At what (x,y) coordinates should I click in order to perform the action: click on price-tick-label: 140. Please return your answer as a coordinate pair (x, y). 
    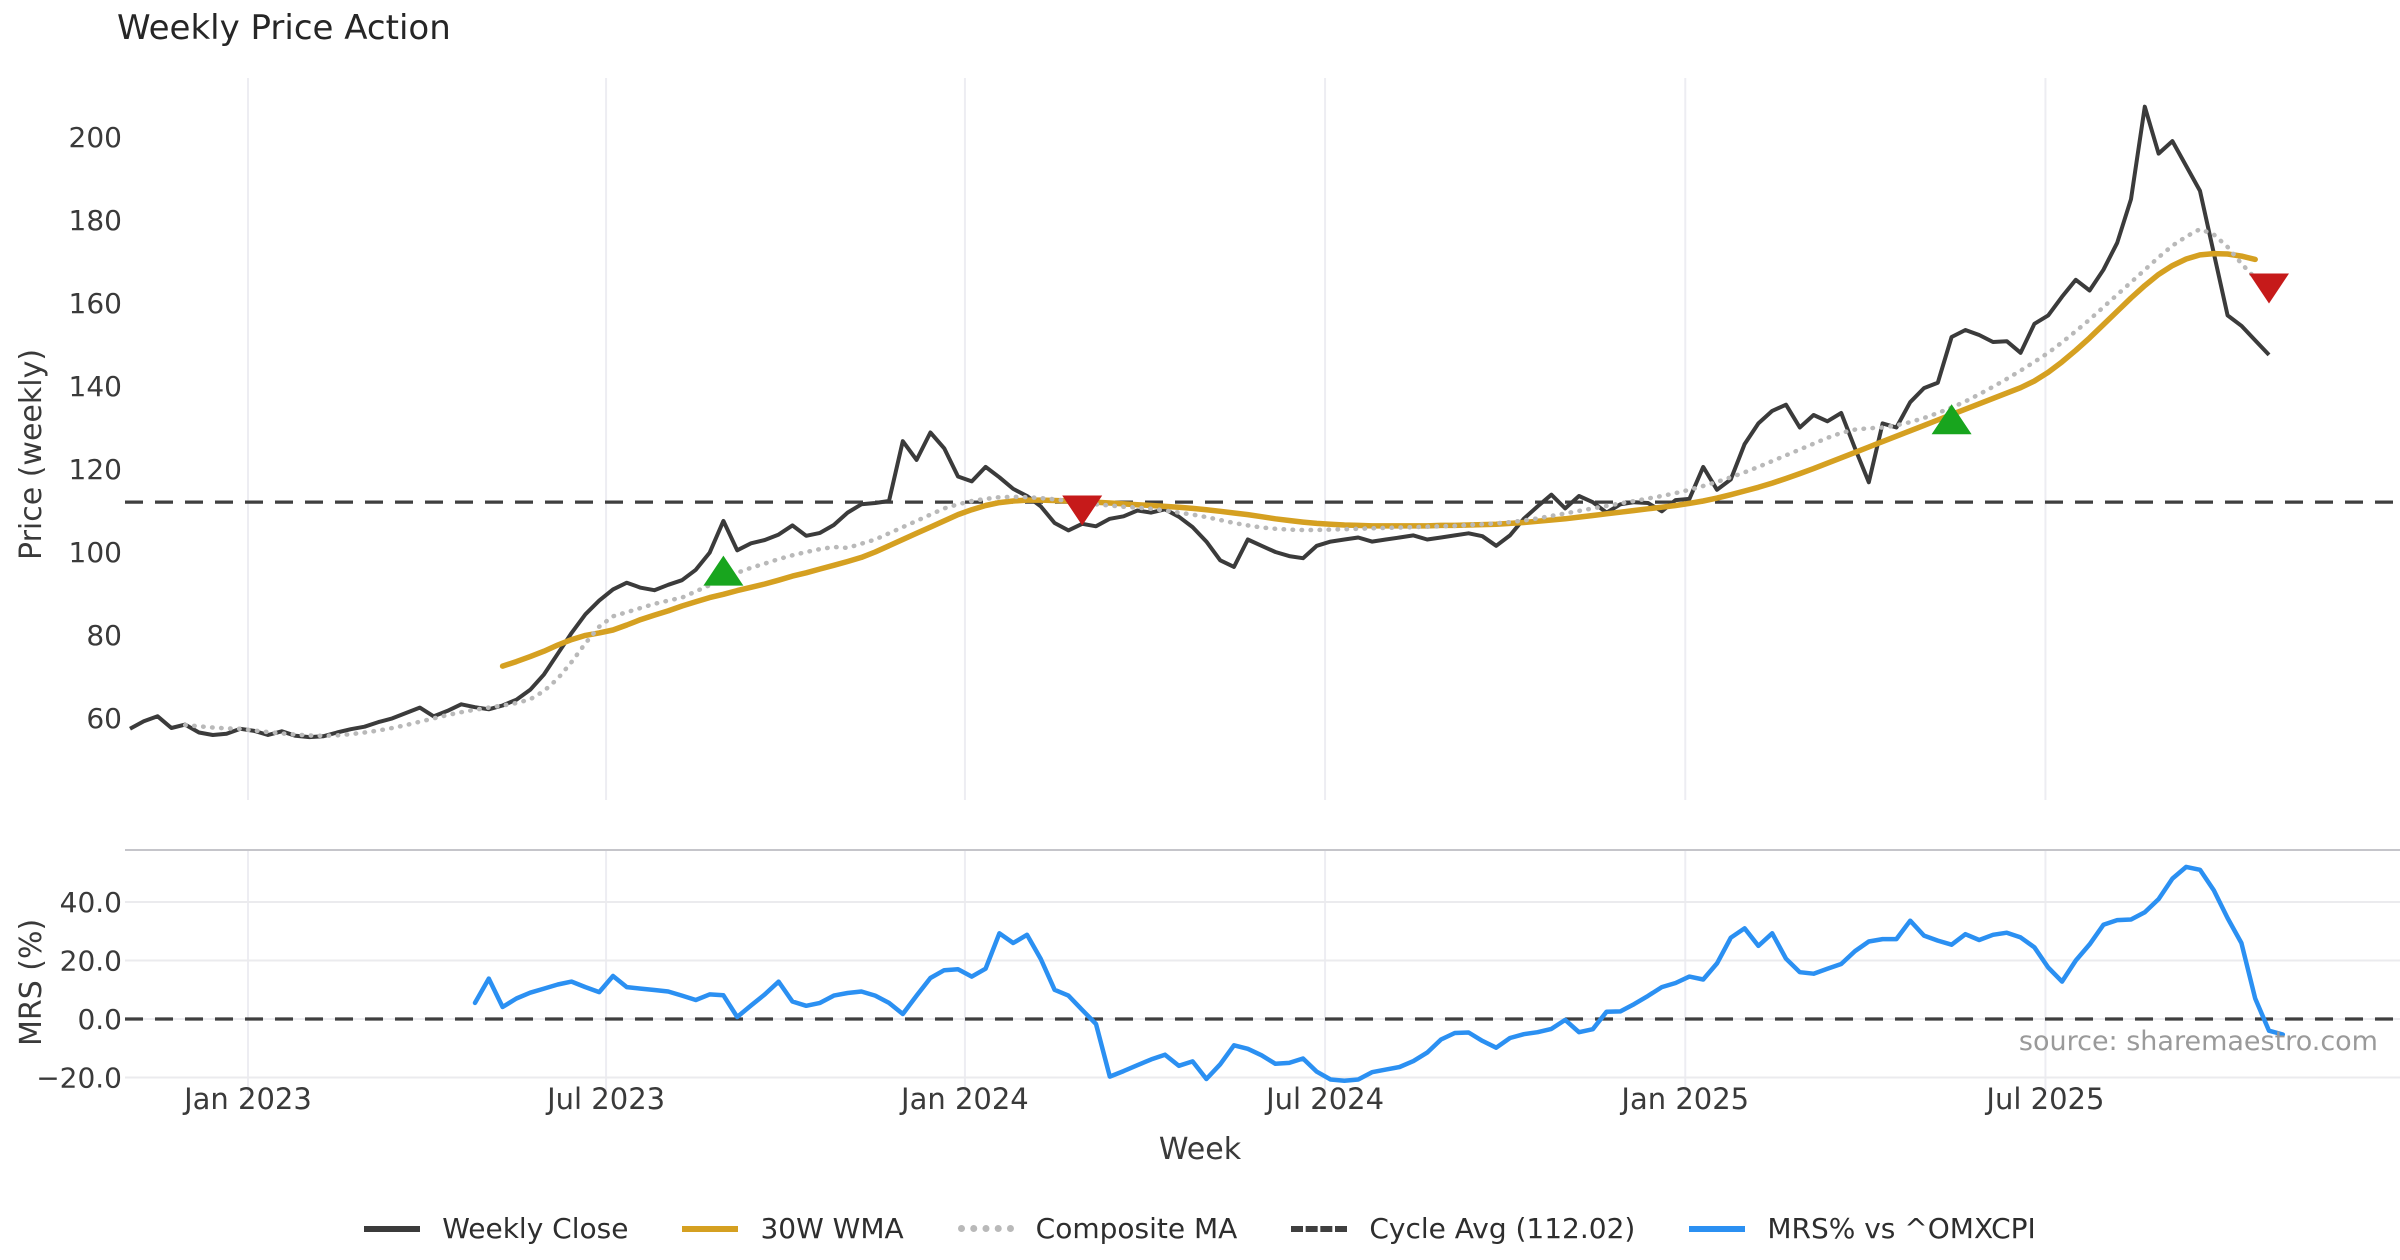
    Looking at the image, I should click on (95, 386).